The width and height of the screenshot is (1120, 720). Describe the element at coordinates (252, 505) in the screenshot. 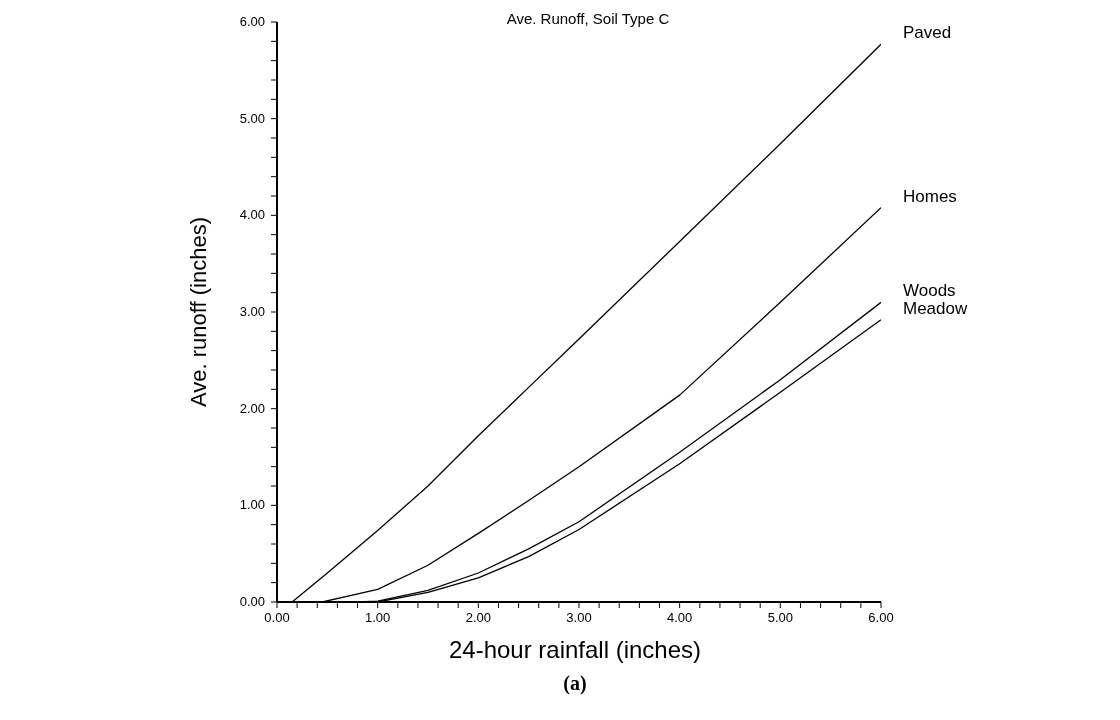

I see `y-tick-label: 1.00` at that location.